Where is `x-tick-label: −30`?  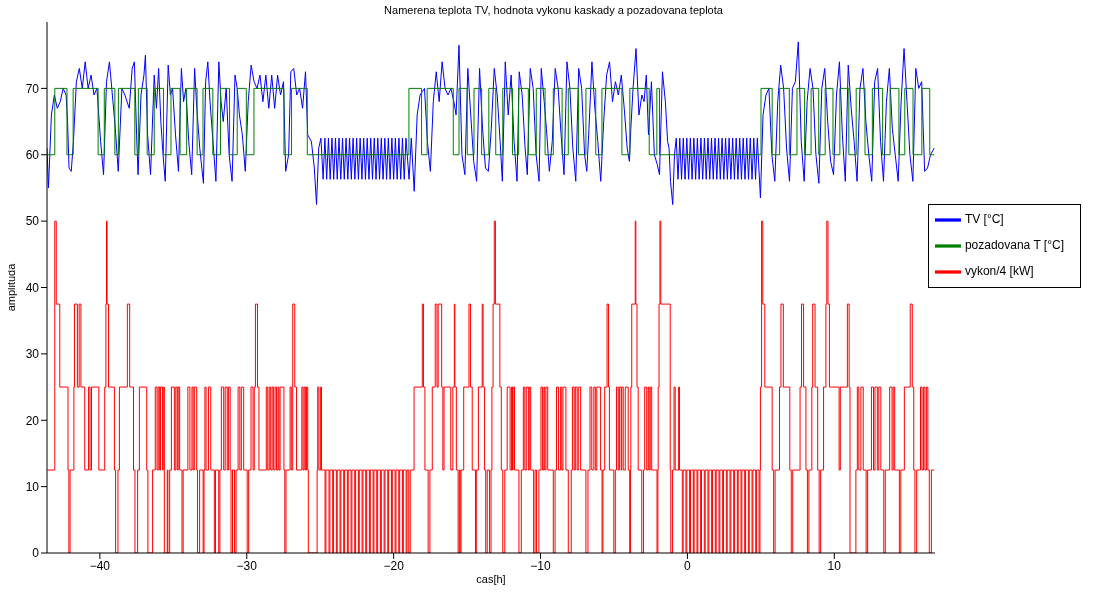 x-tick-label: −30 is located at coordinates (247, 565).